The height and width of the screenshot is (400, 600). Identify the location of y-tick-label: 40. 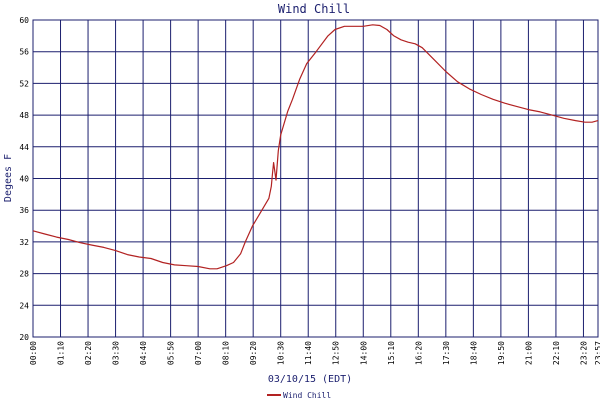
(24, 179).